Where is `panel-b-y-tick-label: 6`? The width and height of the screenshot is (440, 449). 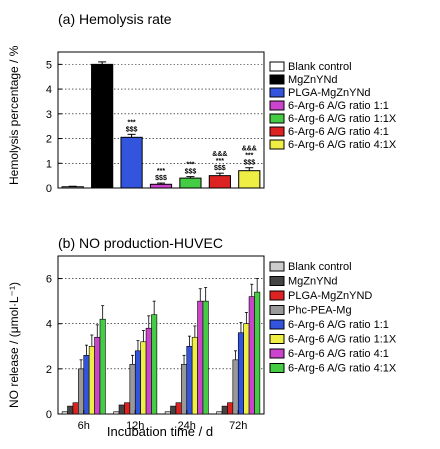
panel-b-y-tick-label: 6 is located at coordinates (49, 280).